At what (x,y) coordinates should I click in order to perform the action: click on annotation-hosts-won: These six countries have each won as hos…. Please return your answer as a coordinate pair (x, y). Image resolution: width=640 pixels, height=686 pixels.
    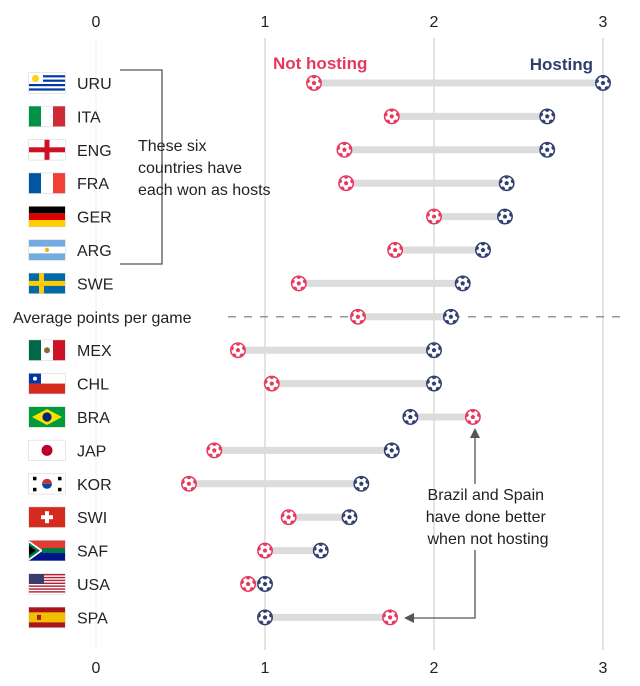
    Looking at the image, I should click on (204, 168).